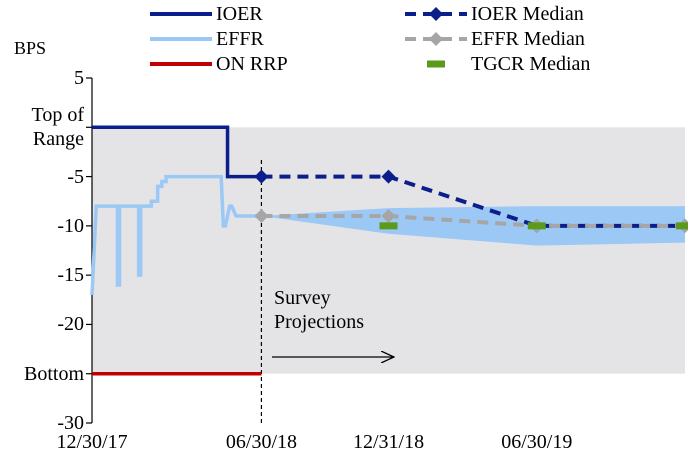 Image resolution: width=688 pixels, height=462 pixels. Describe the element at coordinates (531, 64) in the screenshot. I see `legend-label: TGCR Median` at that location.